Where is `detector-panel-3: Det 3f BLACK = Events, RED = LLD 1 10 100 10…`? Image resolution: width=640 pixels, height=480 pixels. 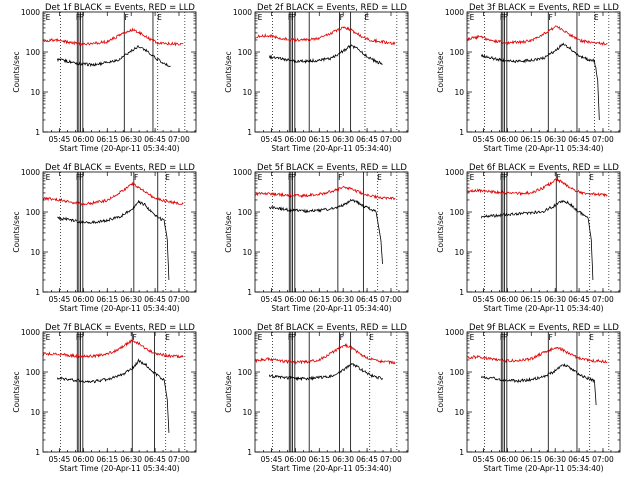
detector-panel-3: Det 3f BLACK = Events, RED = LLD 1 10 100 10… is located at coordinates (528, 78).